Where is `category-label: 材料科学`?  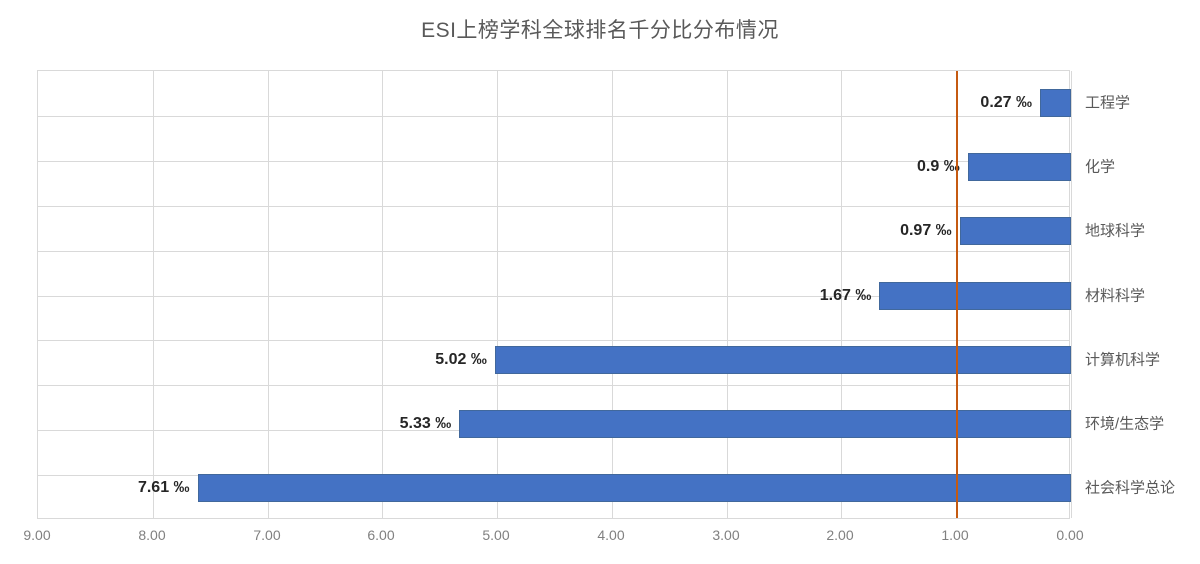 category-label: 材料科学 is located at coordinates (1115, 295).